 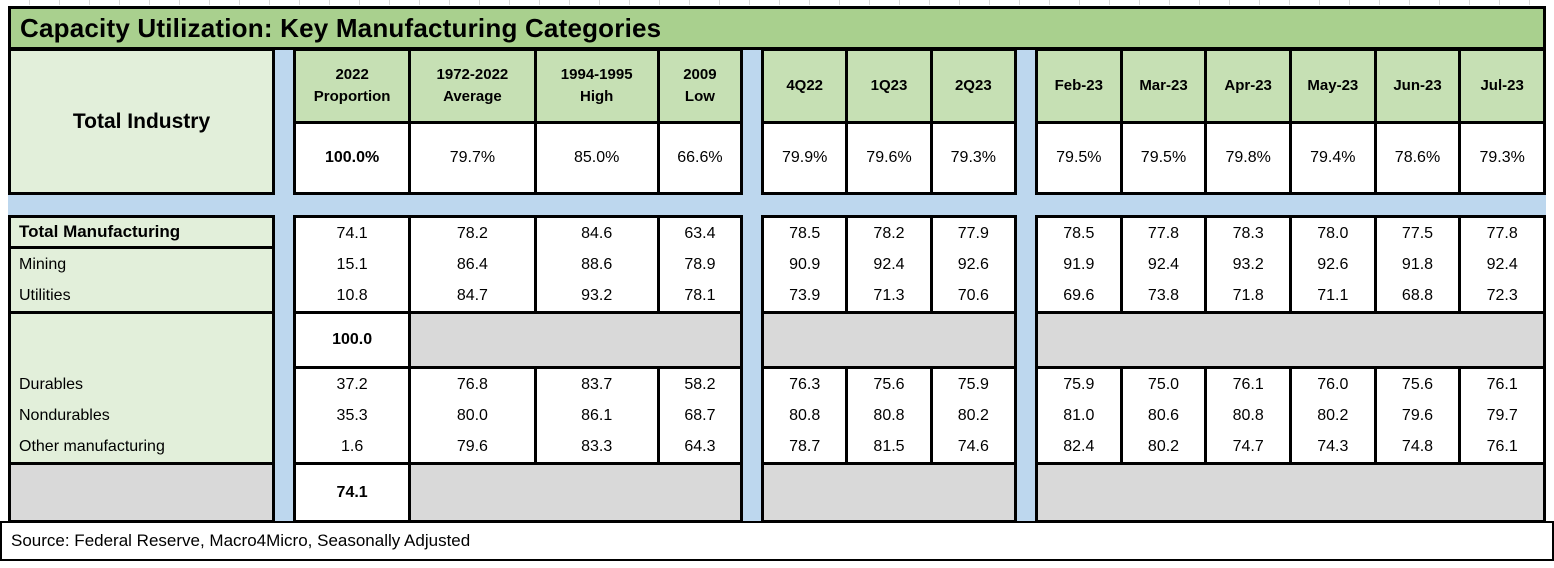 I want to click on data-cell-column: 78.2 86.4 84.7, so click(x=472, y=264).